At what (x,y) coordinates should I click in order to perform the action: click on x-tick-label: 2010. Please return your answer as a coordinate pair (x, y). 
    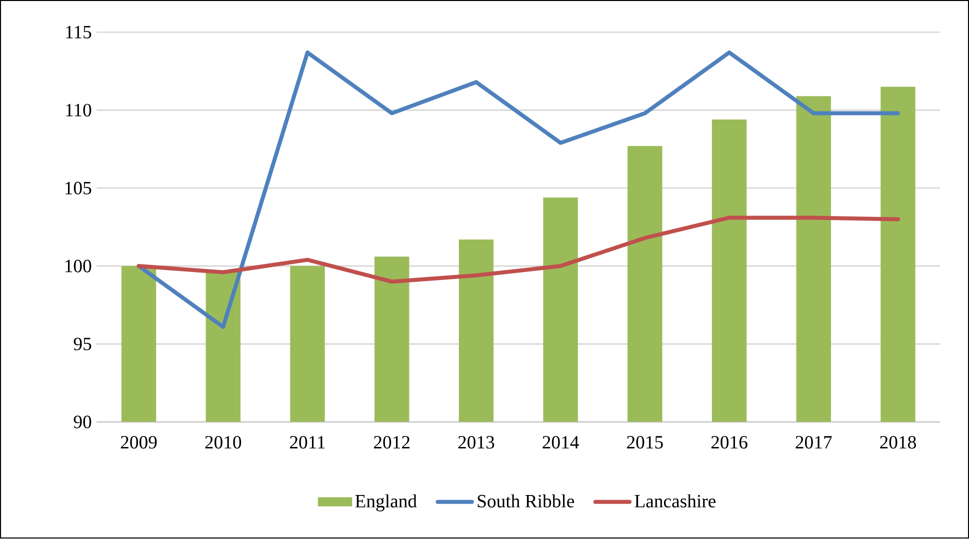
    Looking at the image, I should click on (223, 442).